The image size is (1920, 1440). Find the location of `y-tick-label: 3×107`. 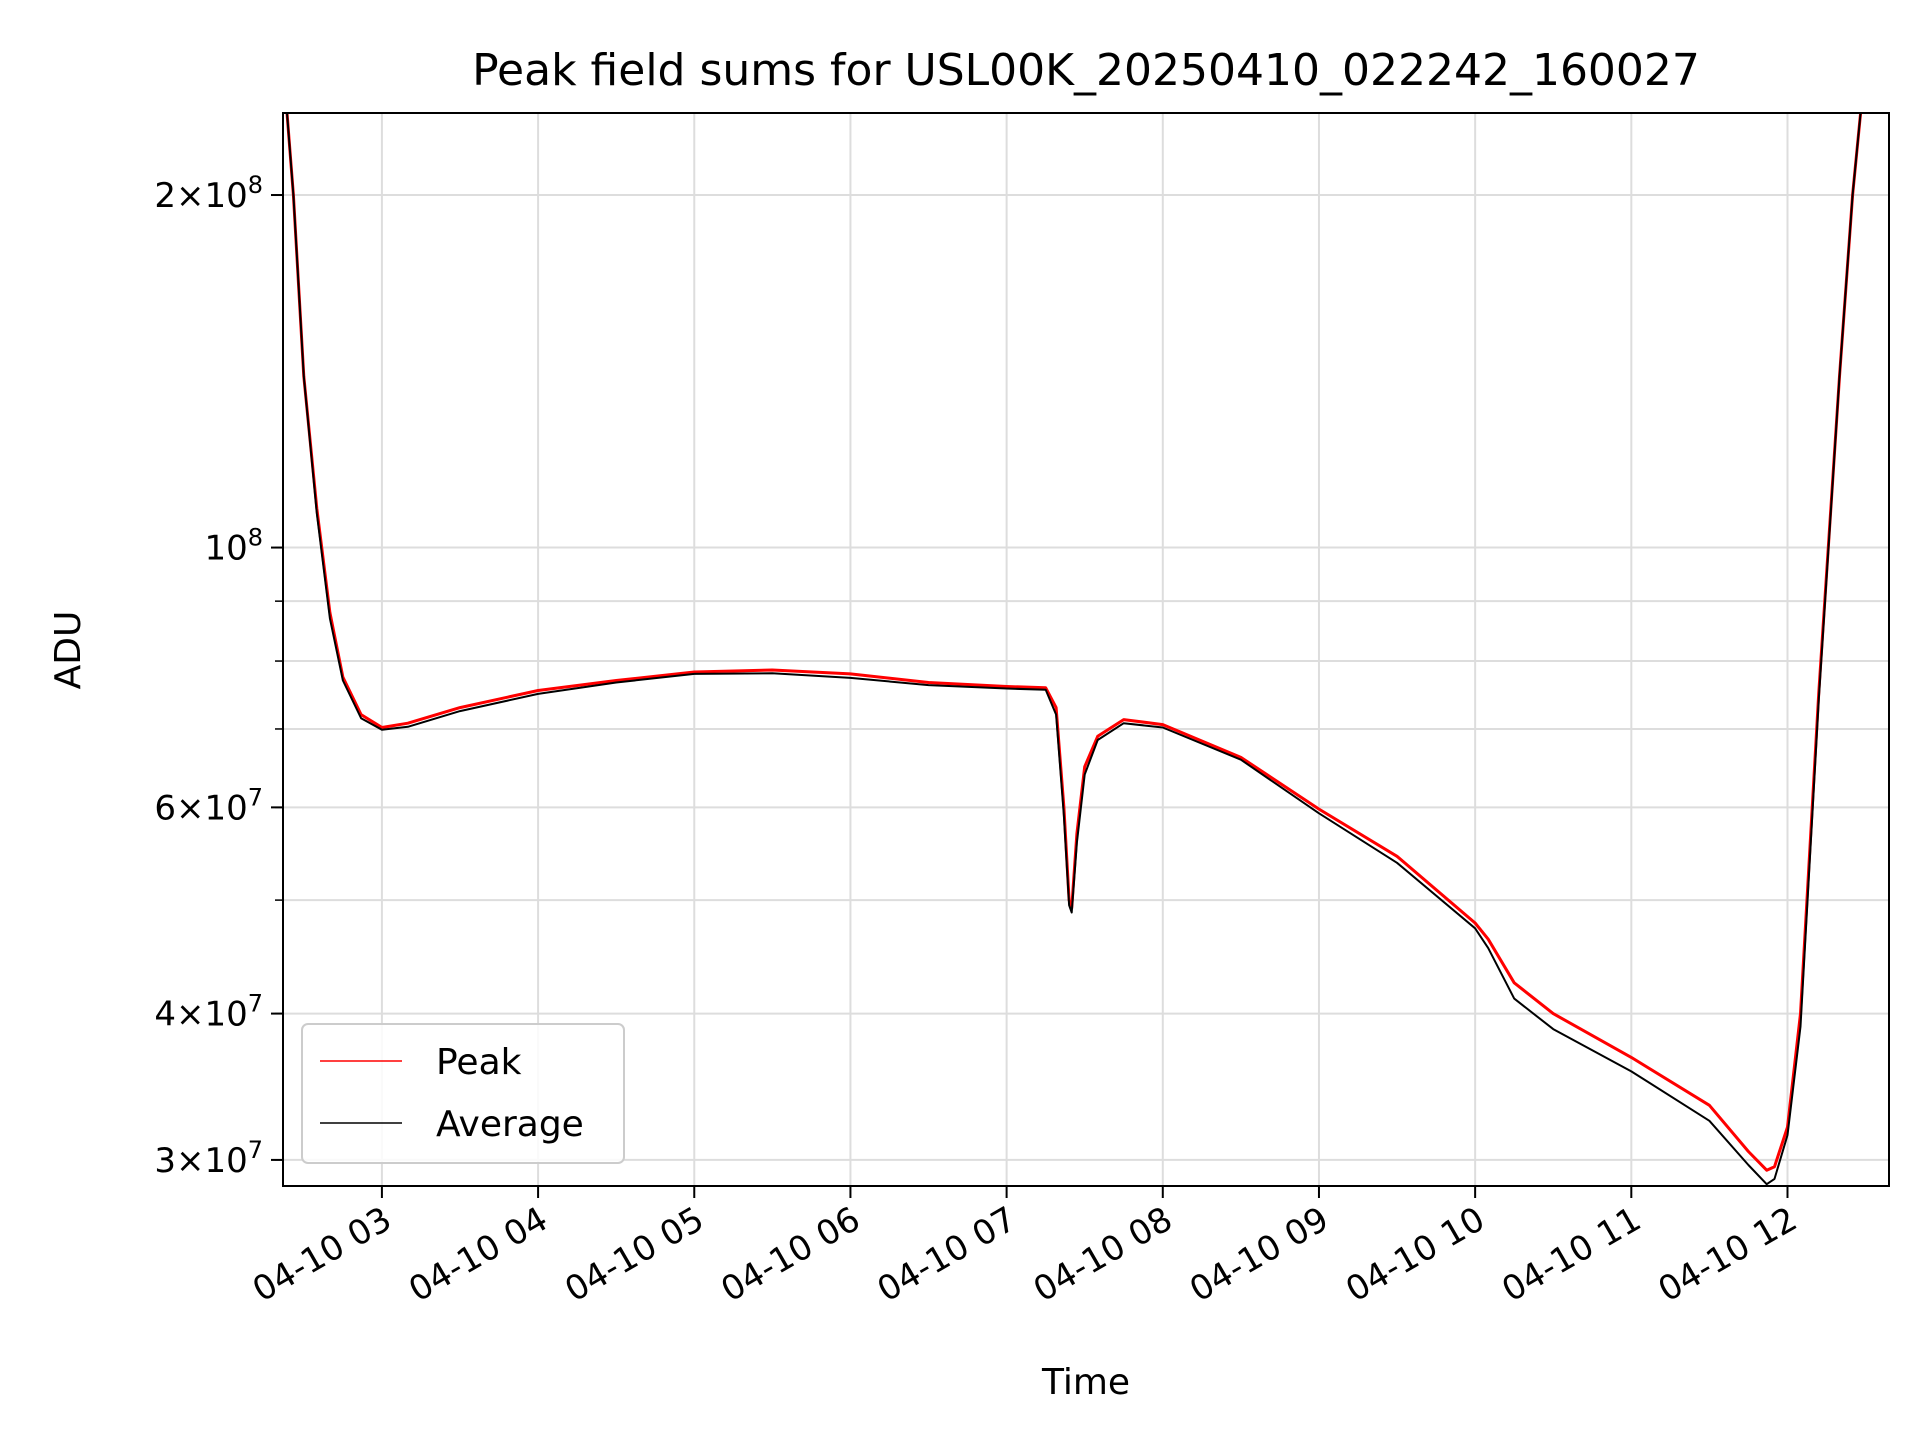

y-tick-label: 3×107 is located at coordinates (208, 1158).